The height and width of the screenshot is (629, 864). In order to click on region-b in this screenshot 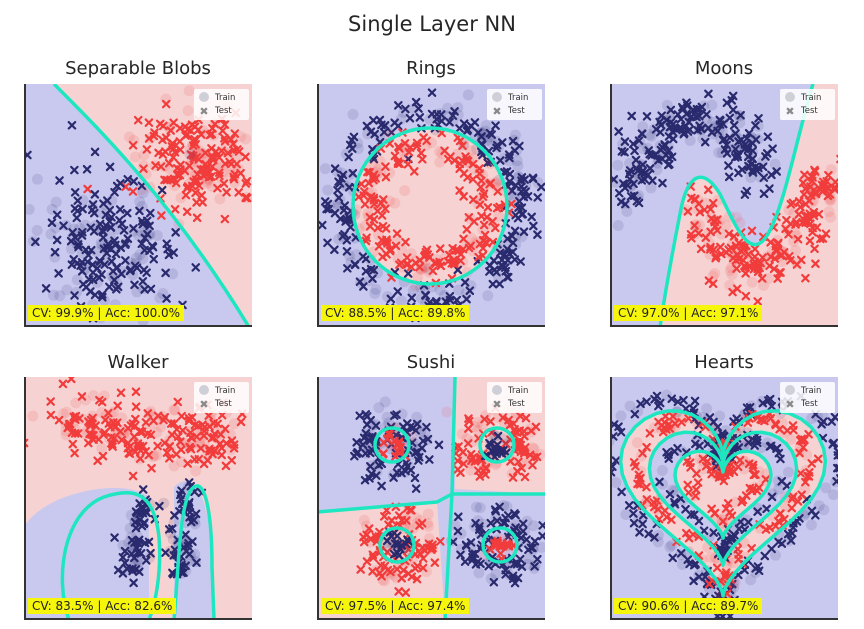, I will do `click(723, 494)`.